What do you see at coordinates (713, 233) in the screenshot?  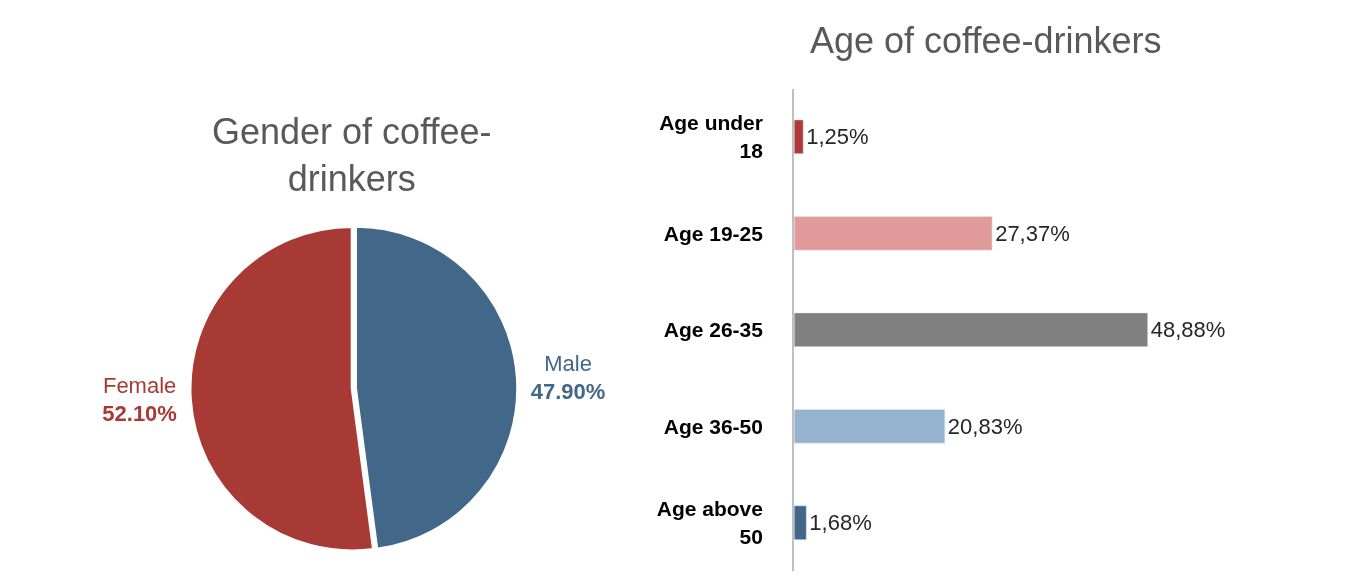 I see `y-tick-label: Age 19-25` at bounding box center [713, 233].